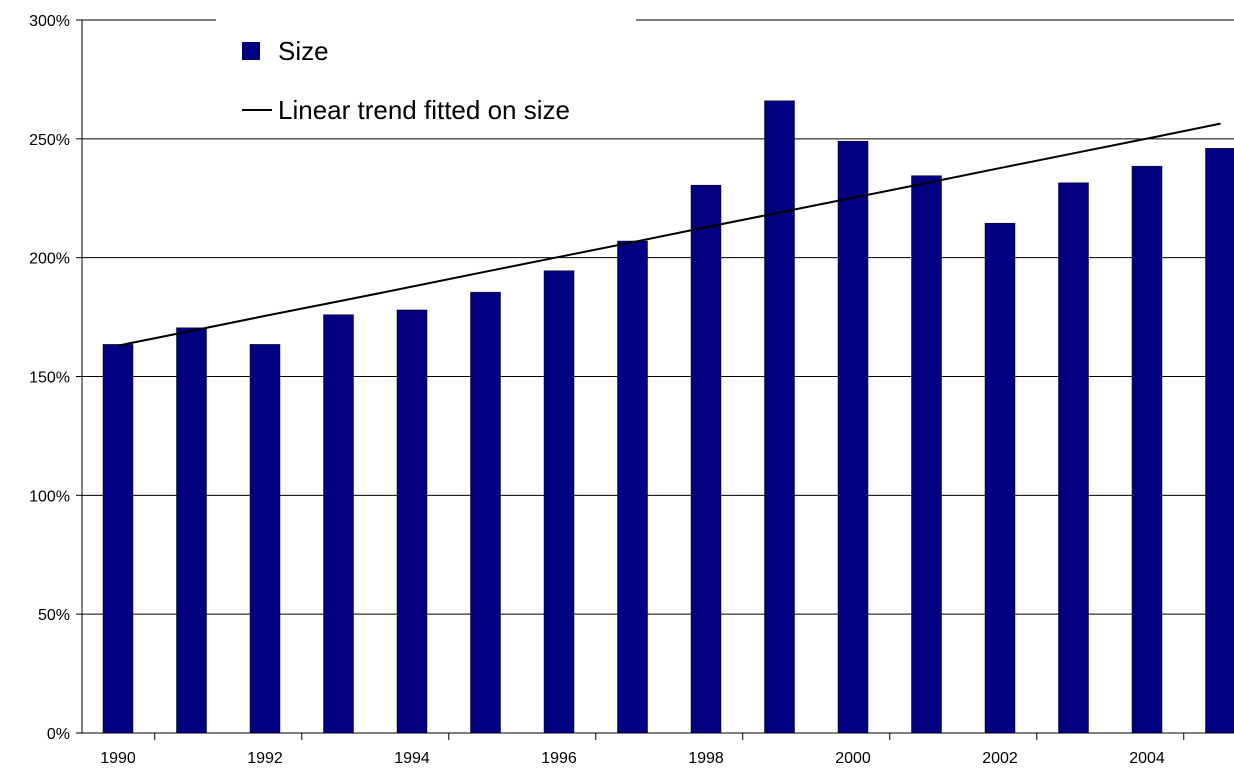  I want to click on legend-swatch-size, so click(251, 51).